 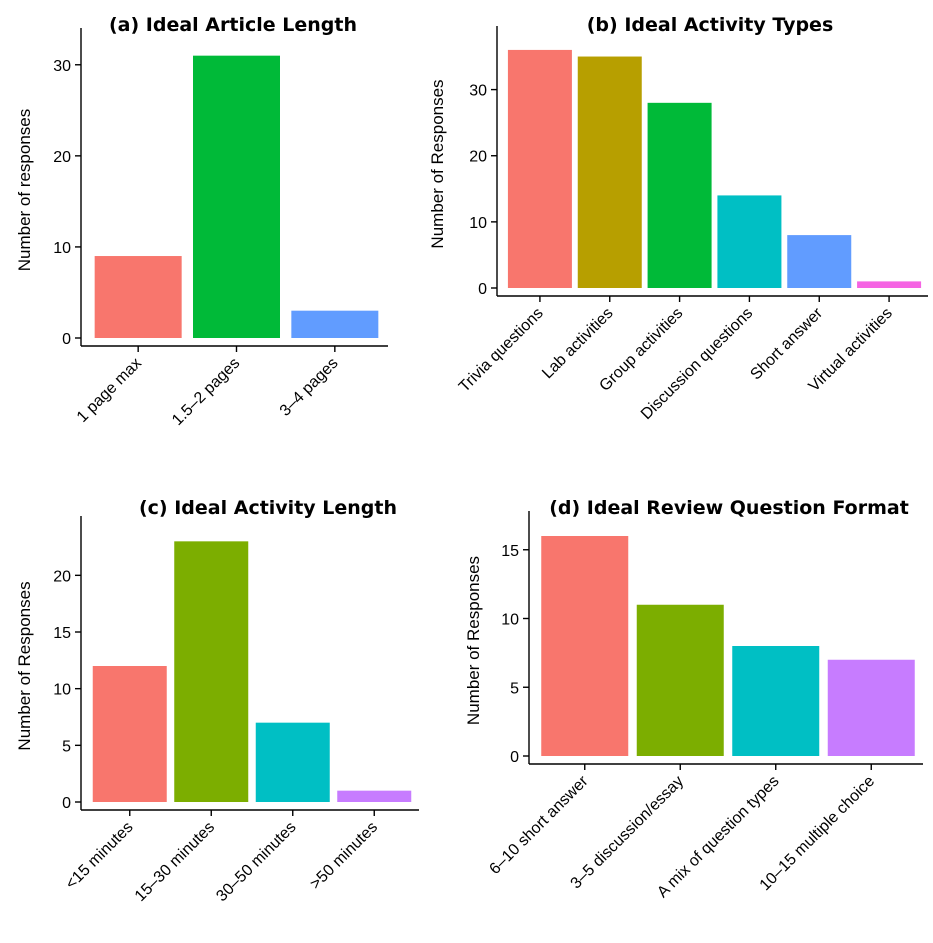 What do you see at coordinates (62, 248) in the screenshot?
I see `panel-a-y-tick-label-10: 10` at bounding box center [62, 248].